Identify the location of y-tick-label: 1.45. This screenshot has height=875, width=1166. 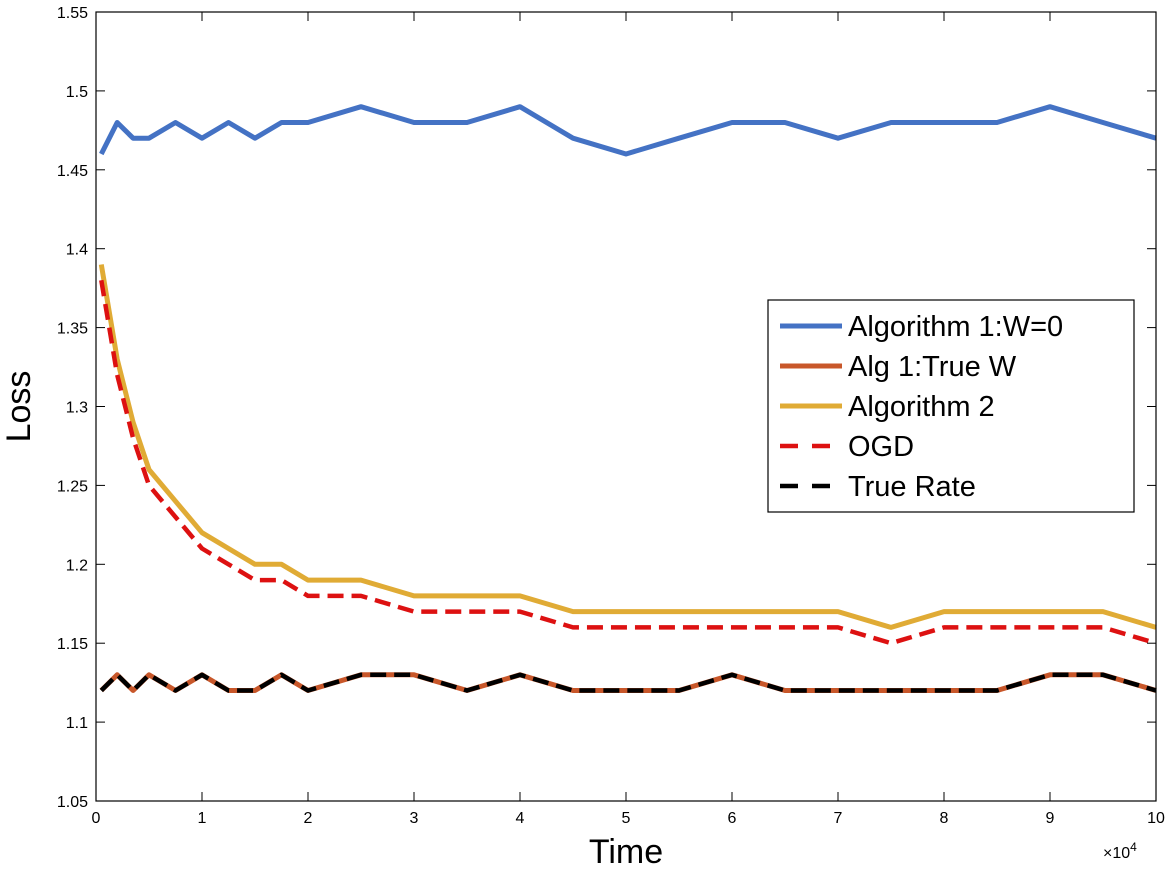
(72, 171).